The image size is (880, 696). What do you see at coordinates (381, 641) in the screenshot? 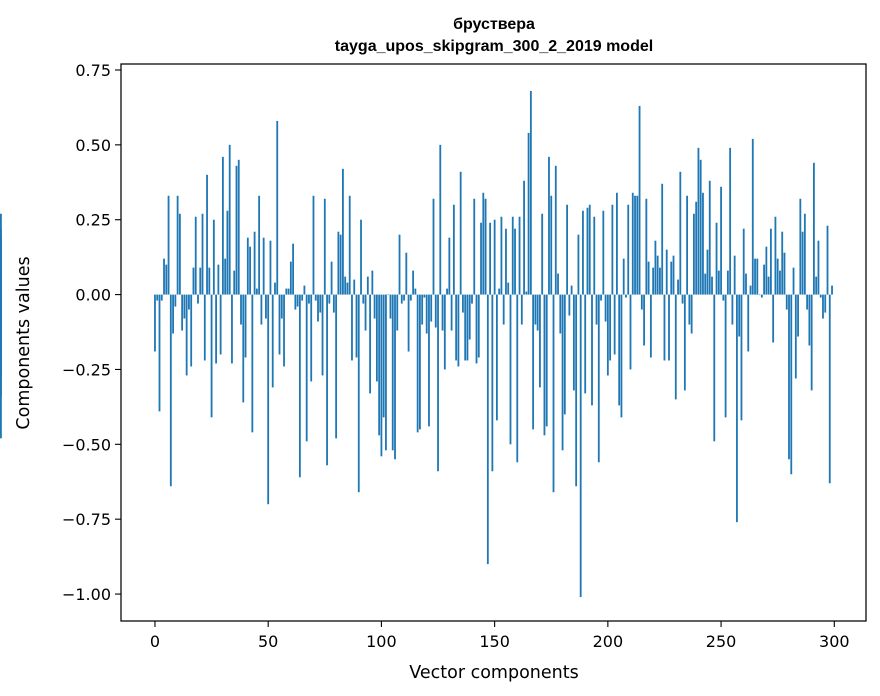
I see `x-tick-label: 100` at bounding box center [381, 641].